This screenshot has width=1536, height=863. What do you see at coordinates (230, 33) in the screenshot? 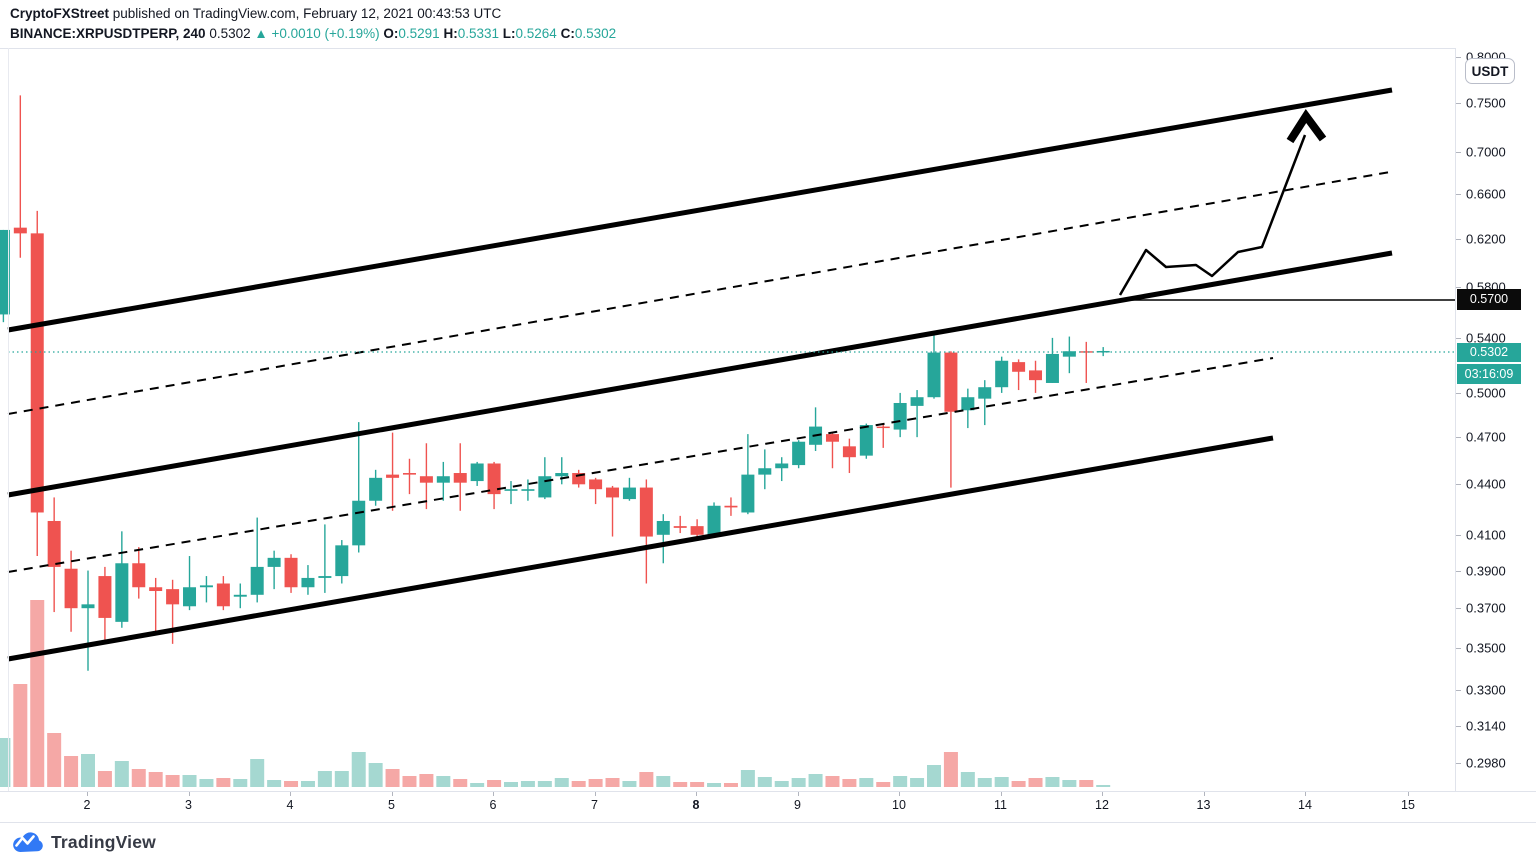
I see `last-price: 0.5302` at bounding box center [230, 33].